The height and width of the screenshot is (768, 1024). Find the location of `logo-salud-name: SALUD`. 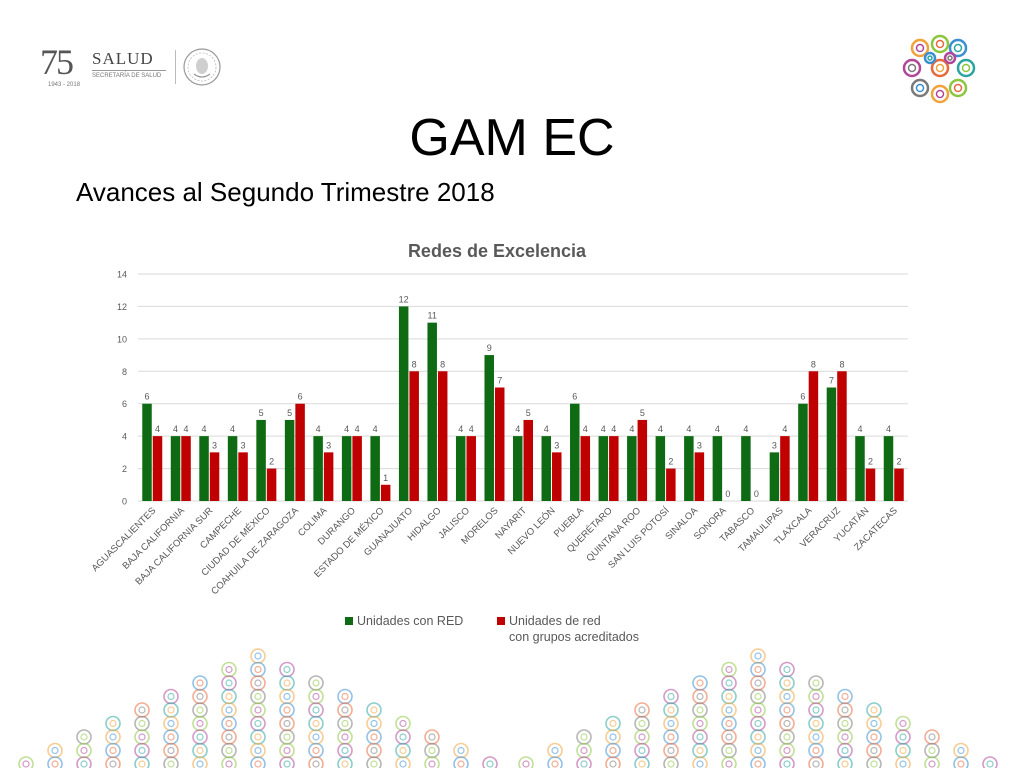

logo-salud-name: SALUD is located at coordinates (123, 58).